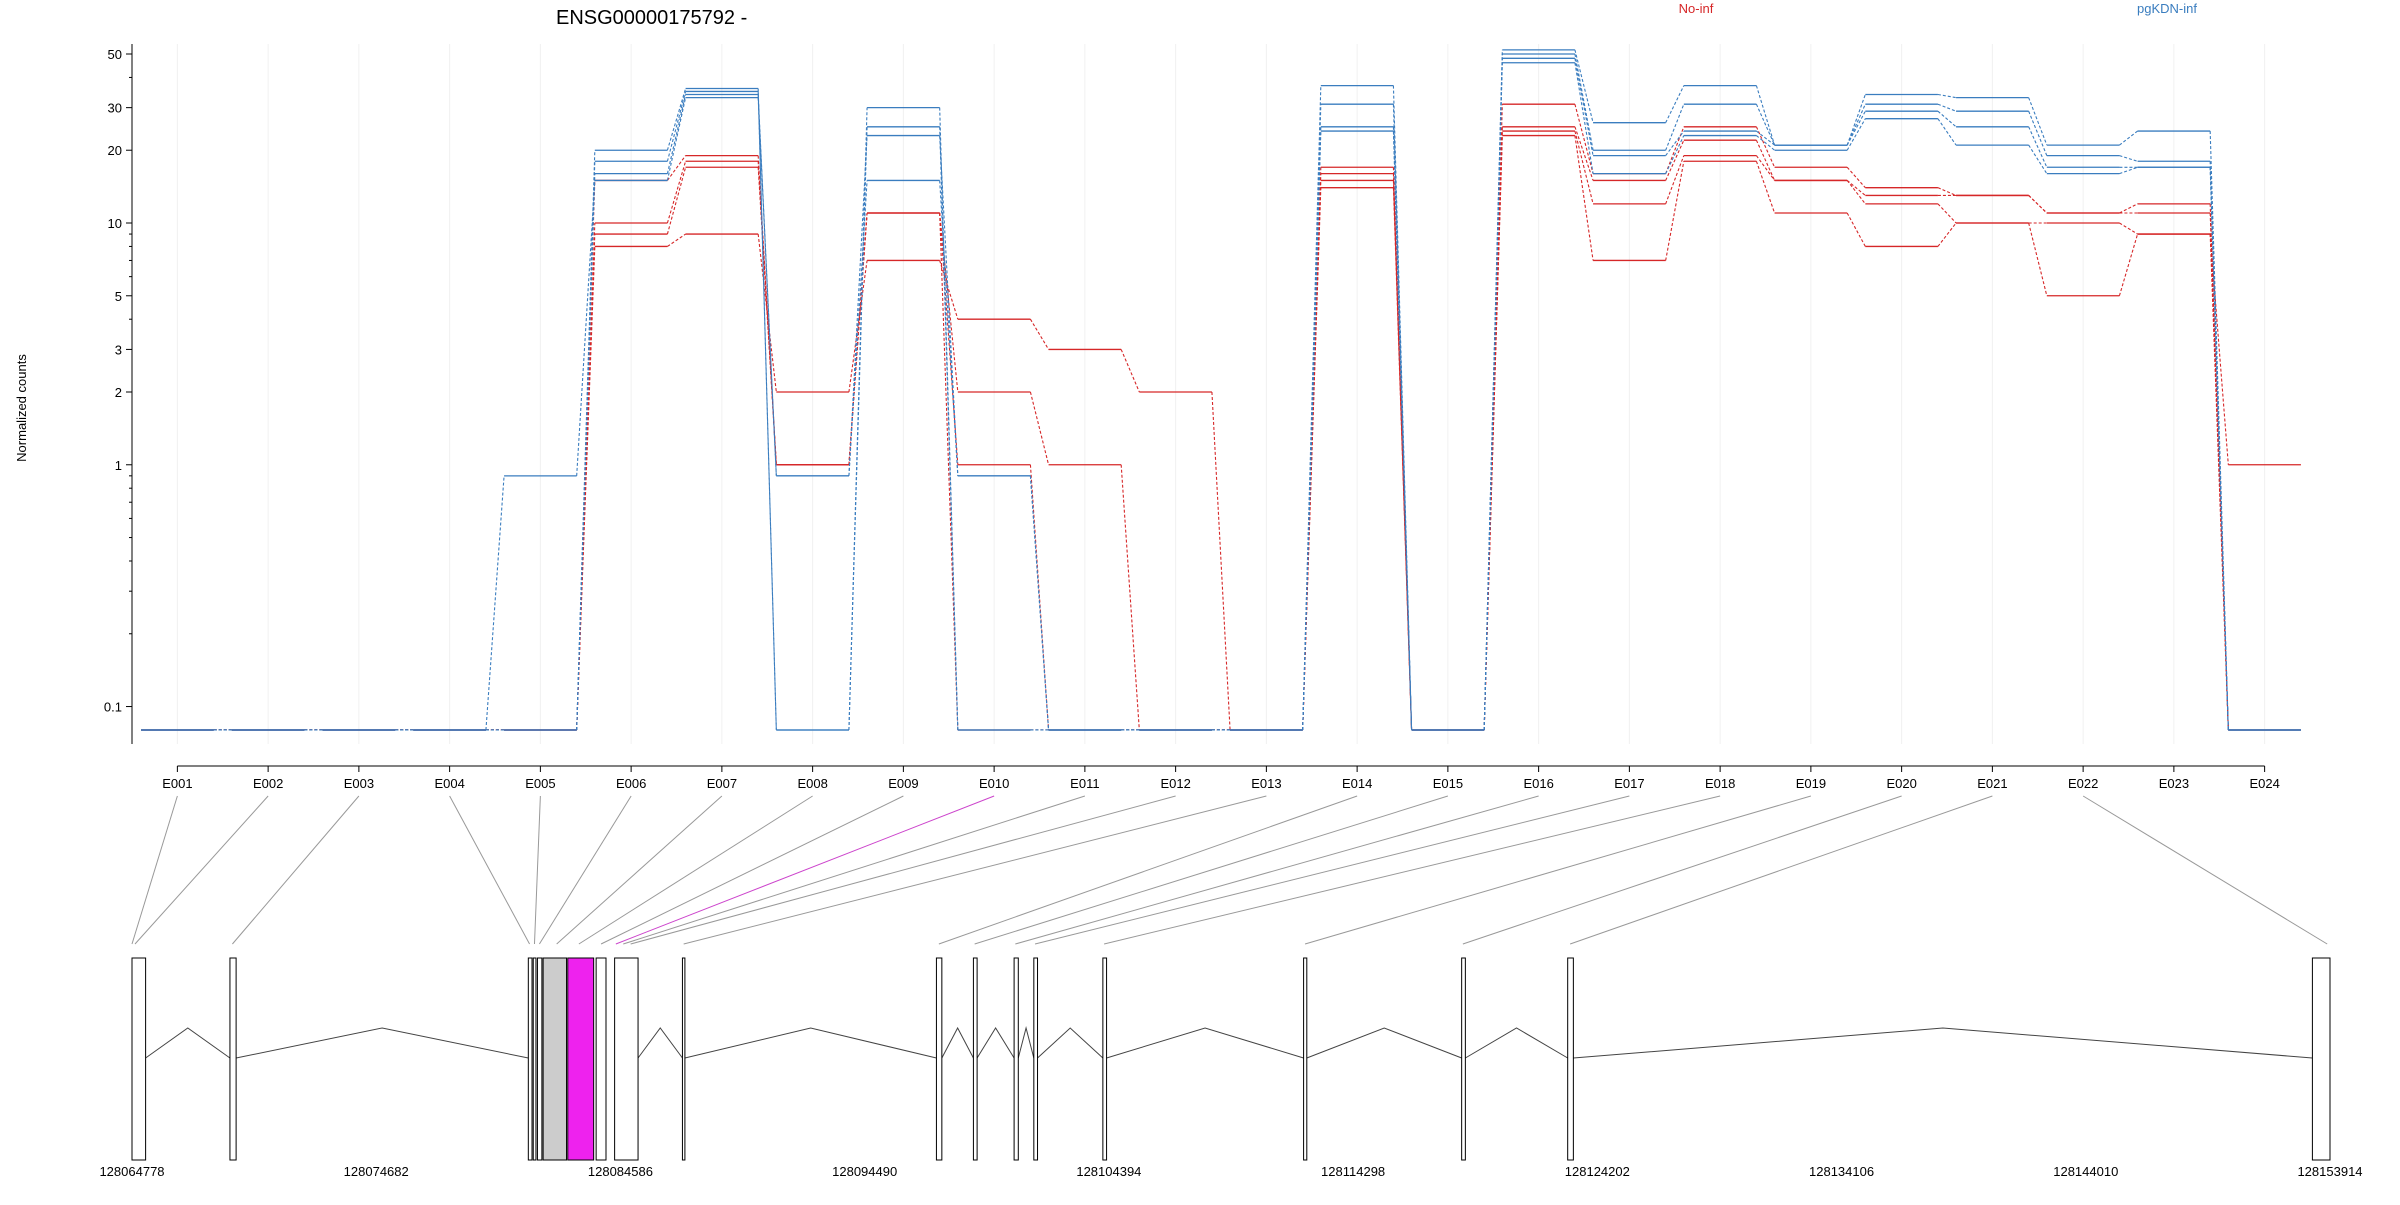  Describe the element at coordinates (620, 1171) in the screenshot. I see `coordinate-label: 128084586` at that location.